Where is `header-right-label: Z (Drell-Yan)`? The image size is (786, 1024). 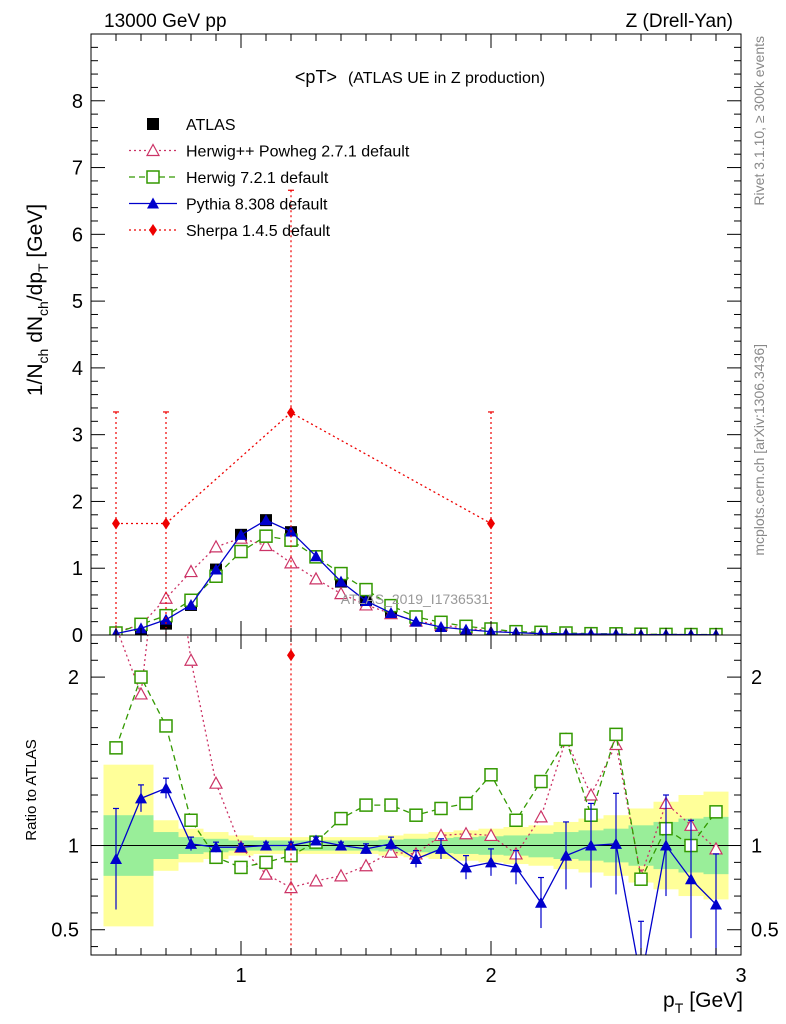
header-right-label: Z (Drell-Yan) is located at coordinates (679, 21).